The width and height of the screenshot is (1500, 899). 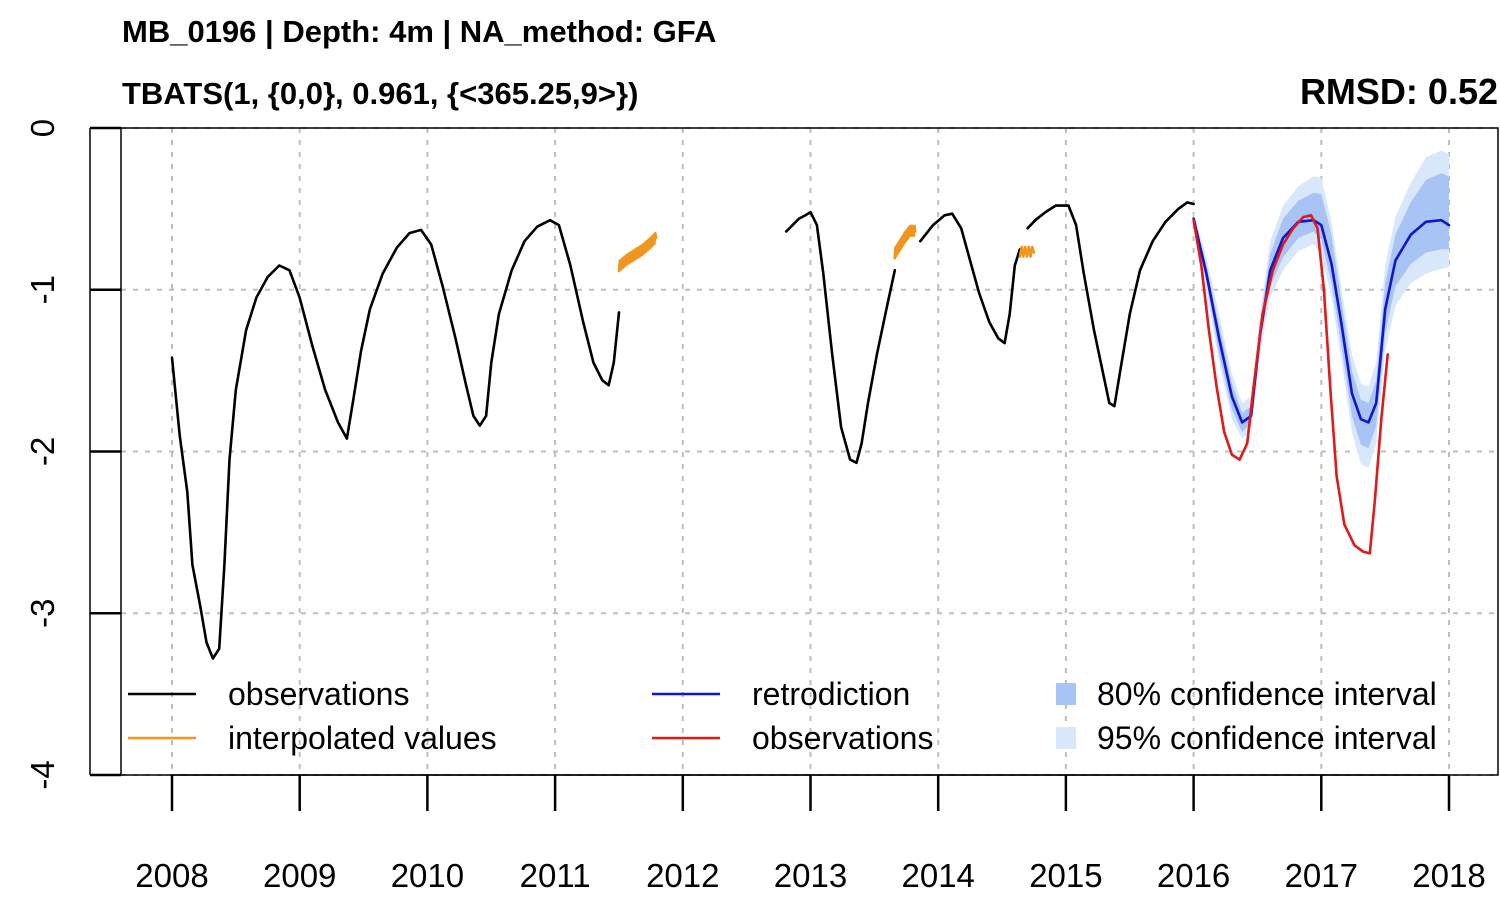 What do you see at coordinates (555, 875) in the screenshot?
I see `x-tick-label: 2011` at bounding box center [555, 875].